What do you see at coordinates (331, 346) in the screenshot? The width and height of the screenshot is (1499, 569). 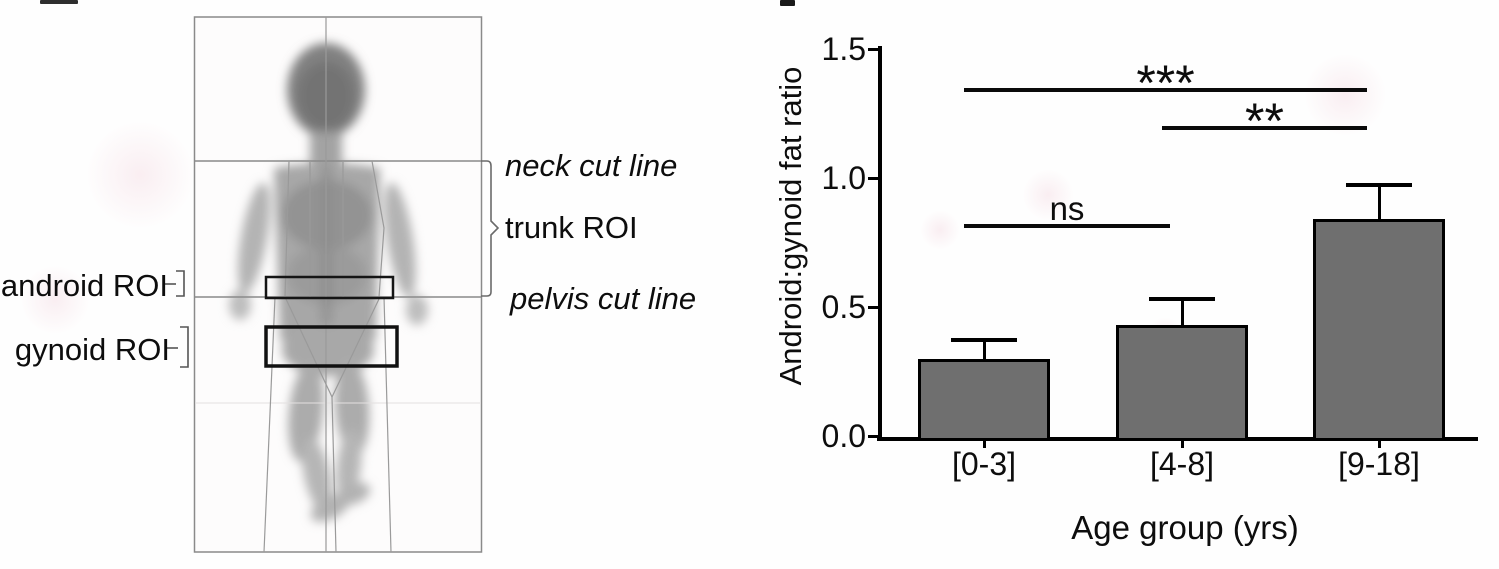 I see `gynoid-roi-box` at bounding box center [331, 346].